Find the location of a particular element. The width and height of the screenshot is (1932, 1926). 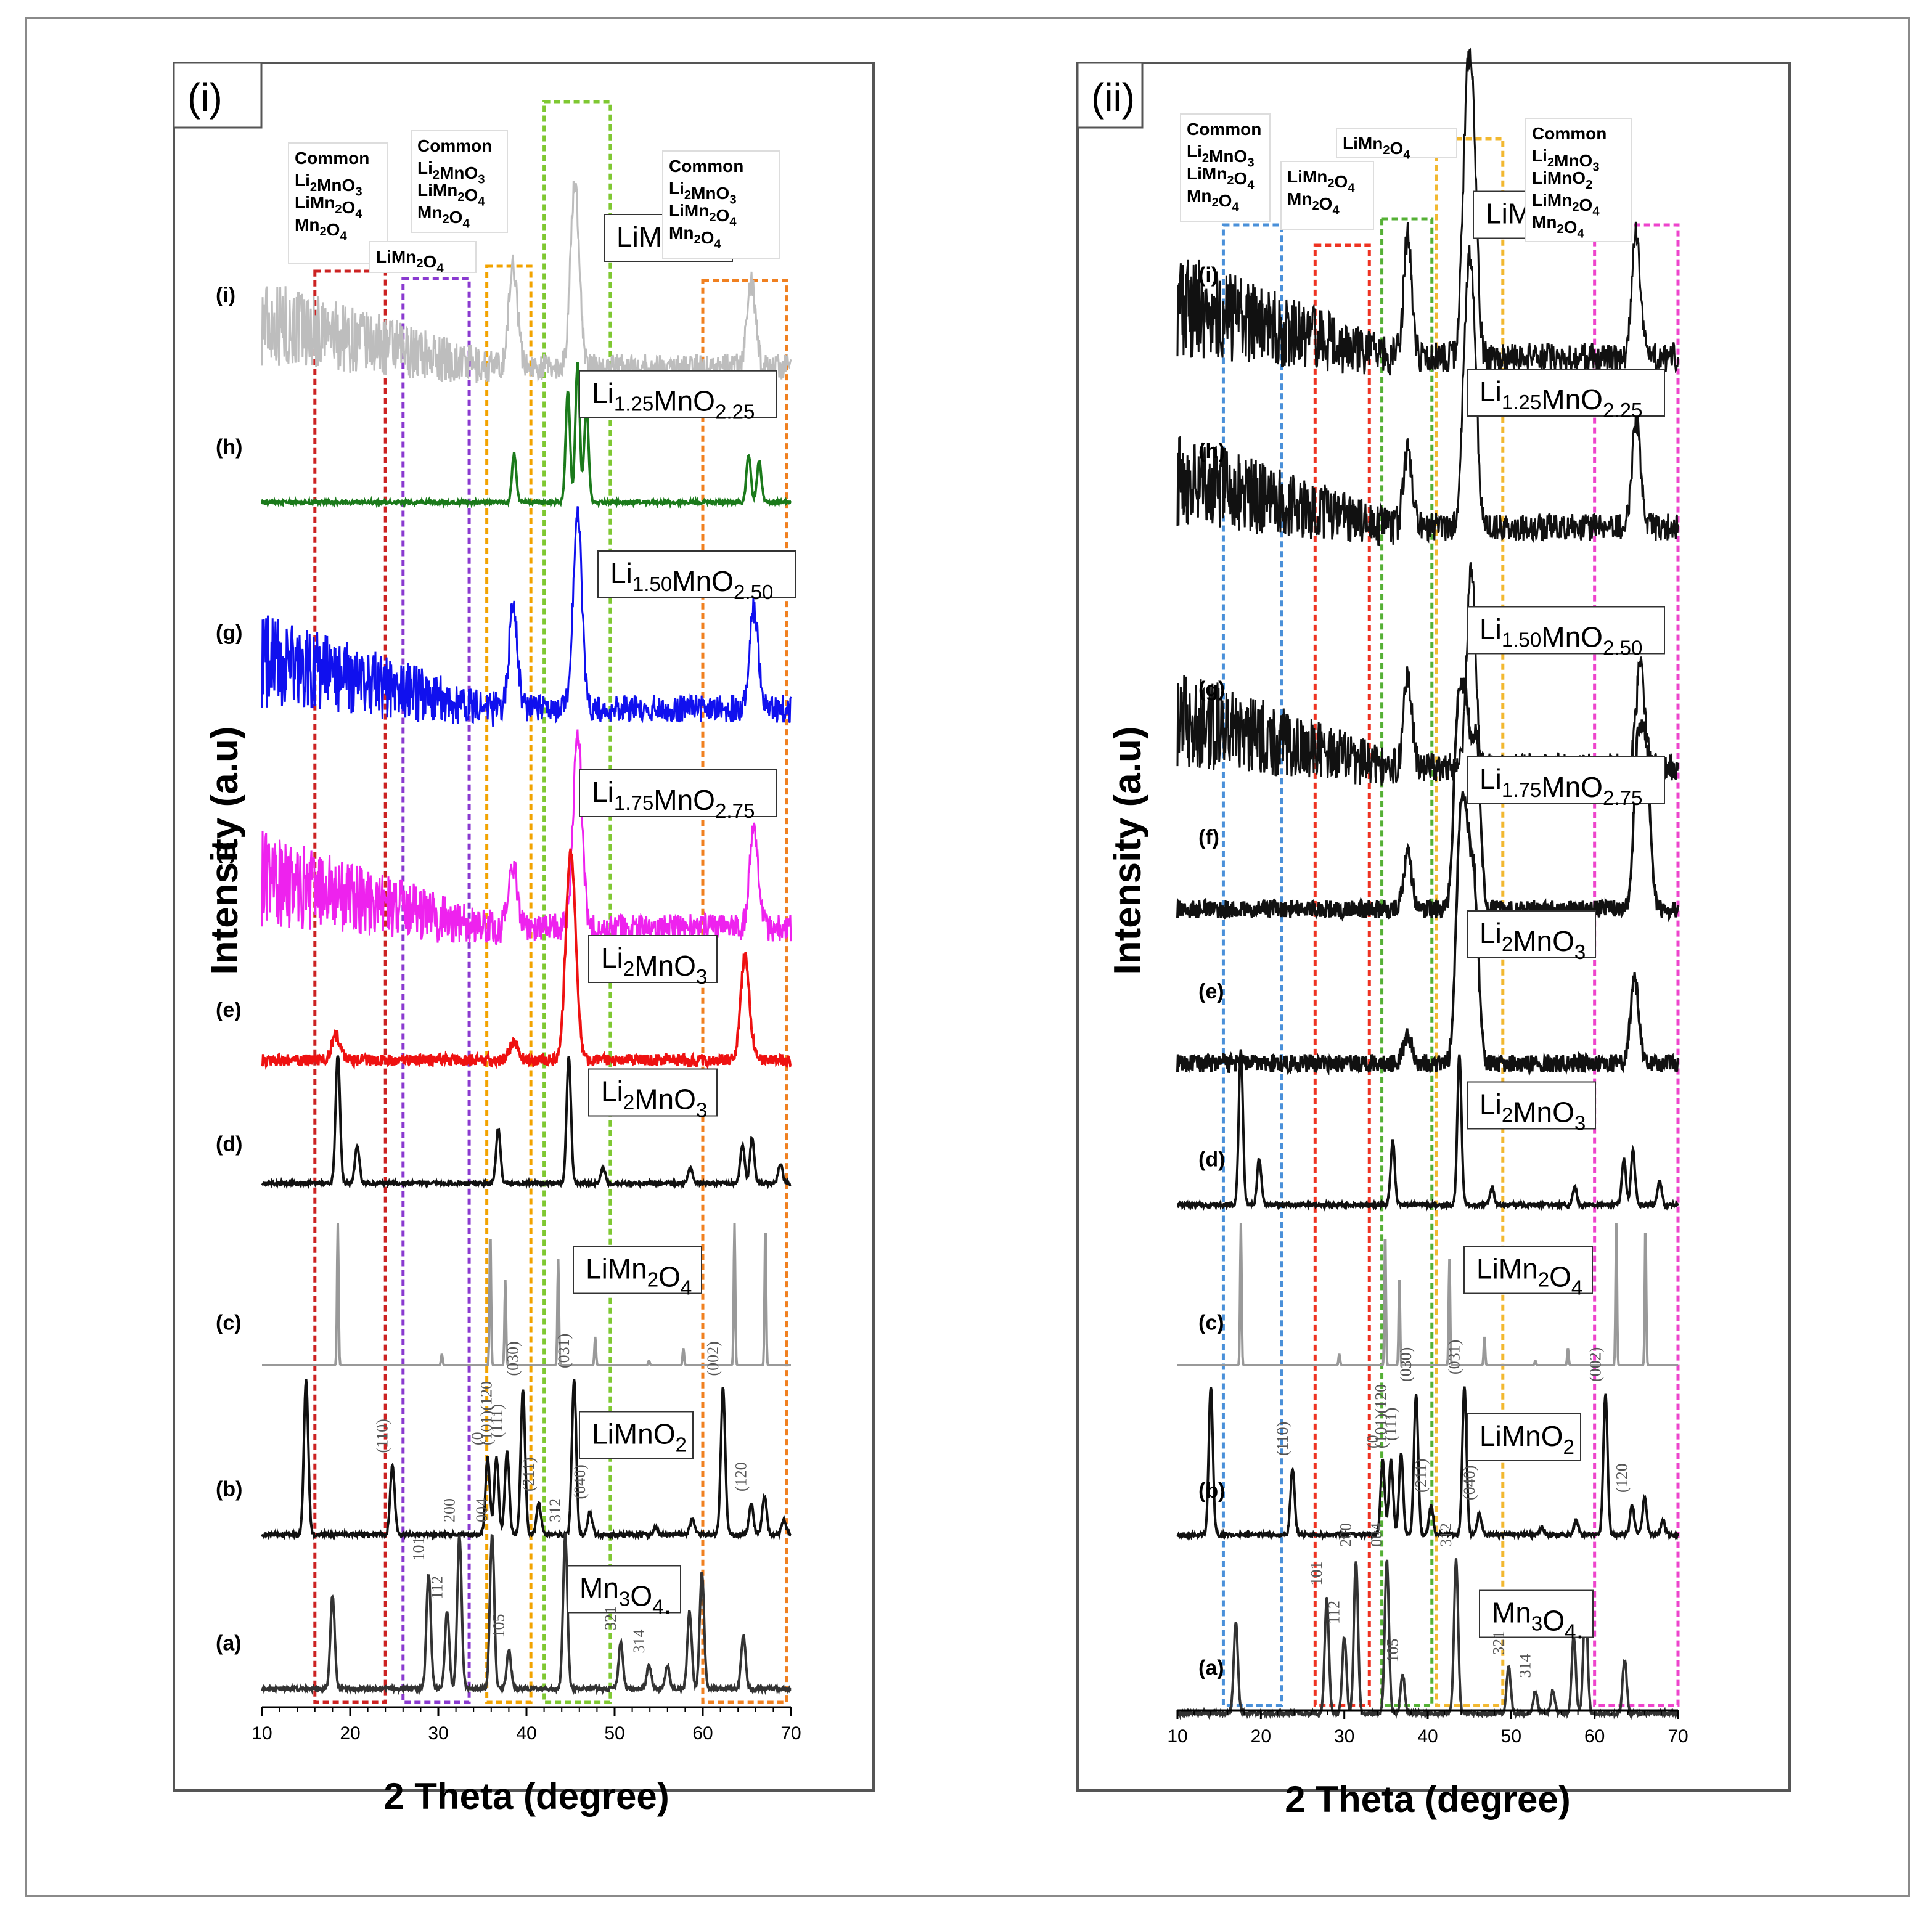

peak-label: (031) is located at coordinates (564, 1351).